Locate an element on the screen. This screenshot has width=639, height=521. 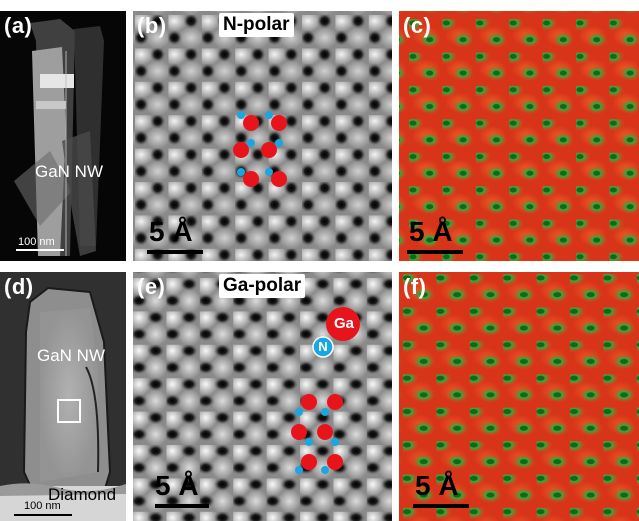
n-atom-label: N is located at coordinates (323, 346).